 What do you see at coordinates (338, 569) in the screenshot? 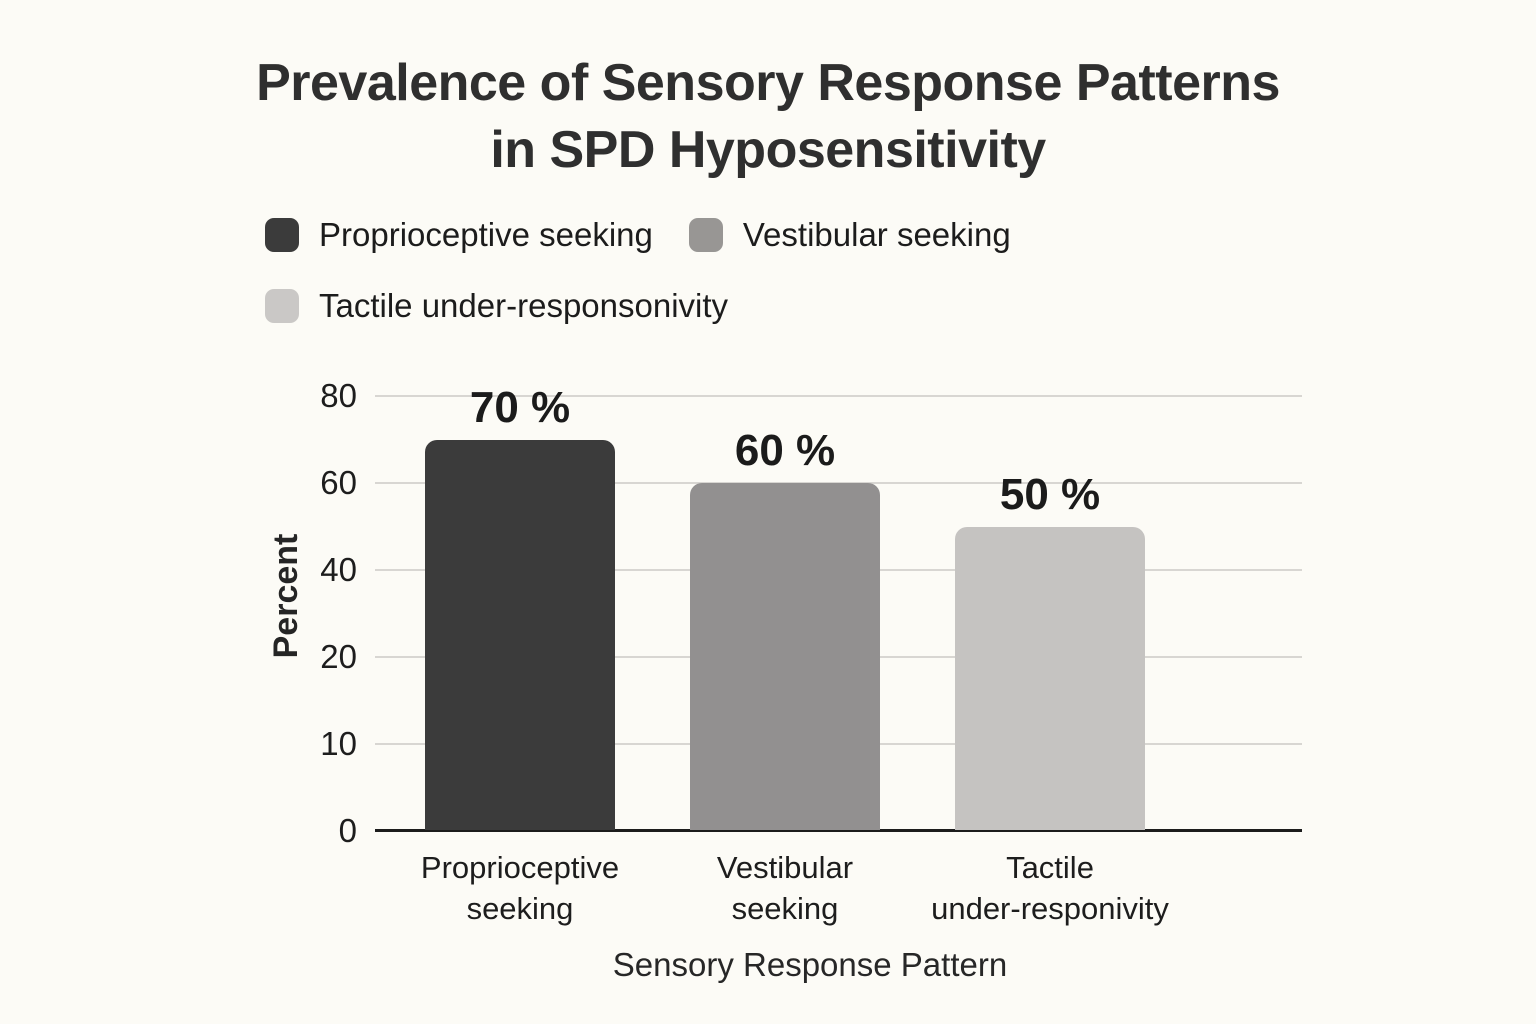
I see `y-tick-label: 40` at bounding box center [338, 569].